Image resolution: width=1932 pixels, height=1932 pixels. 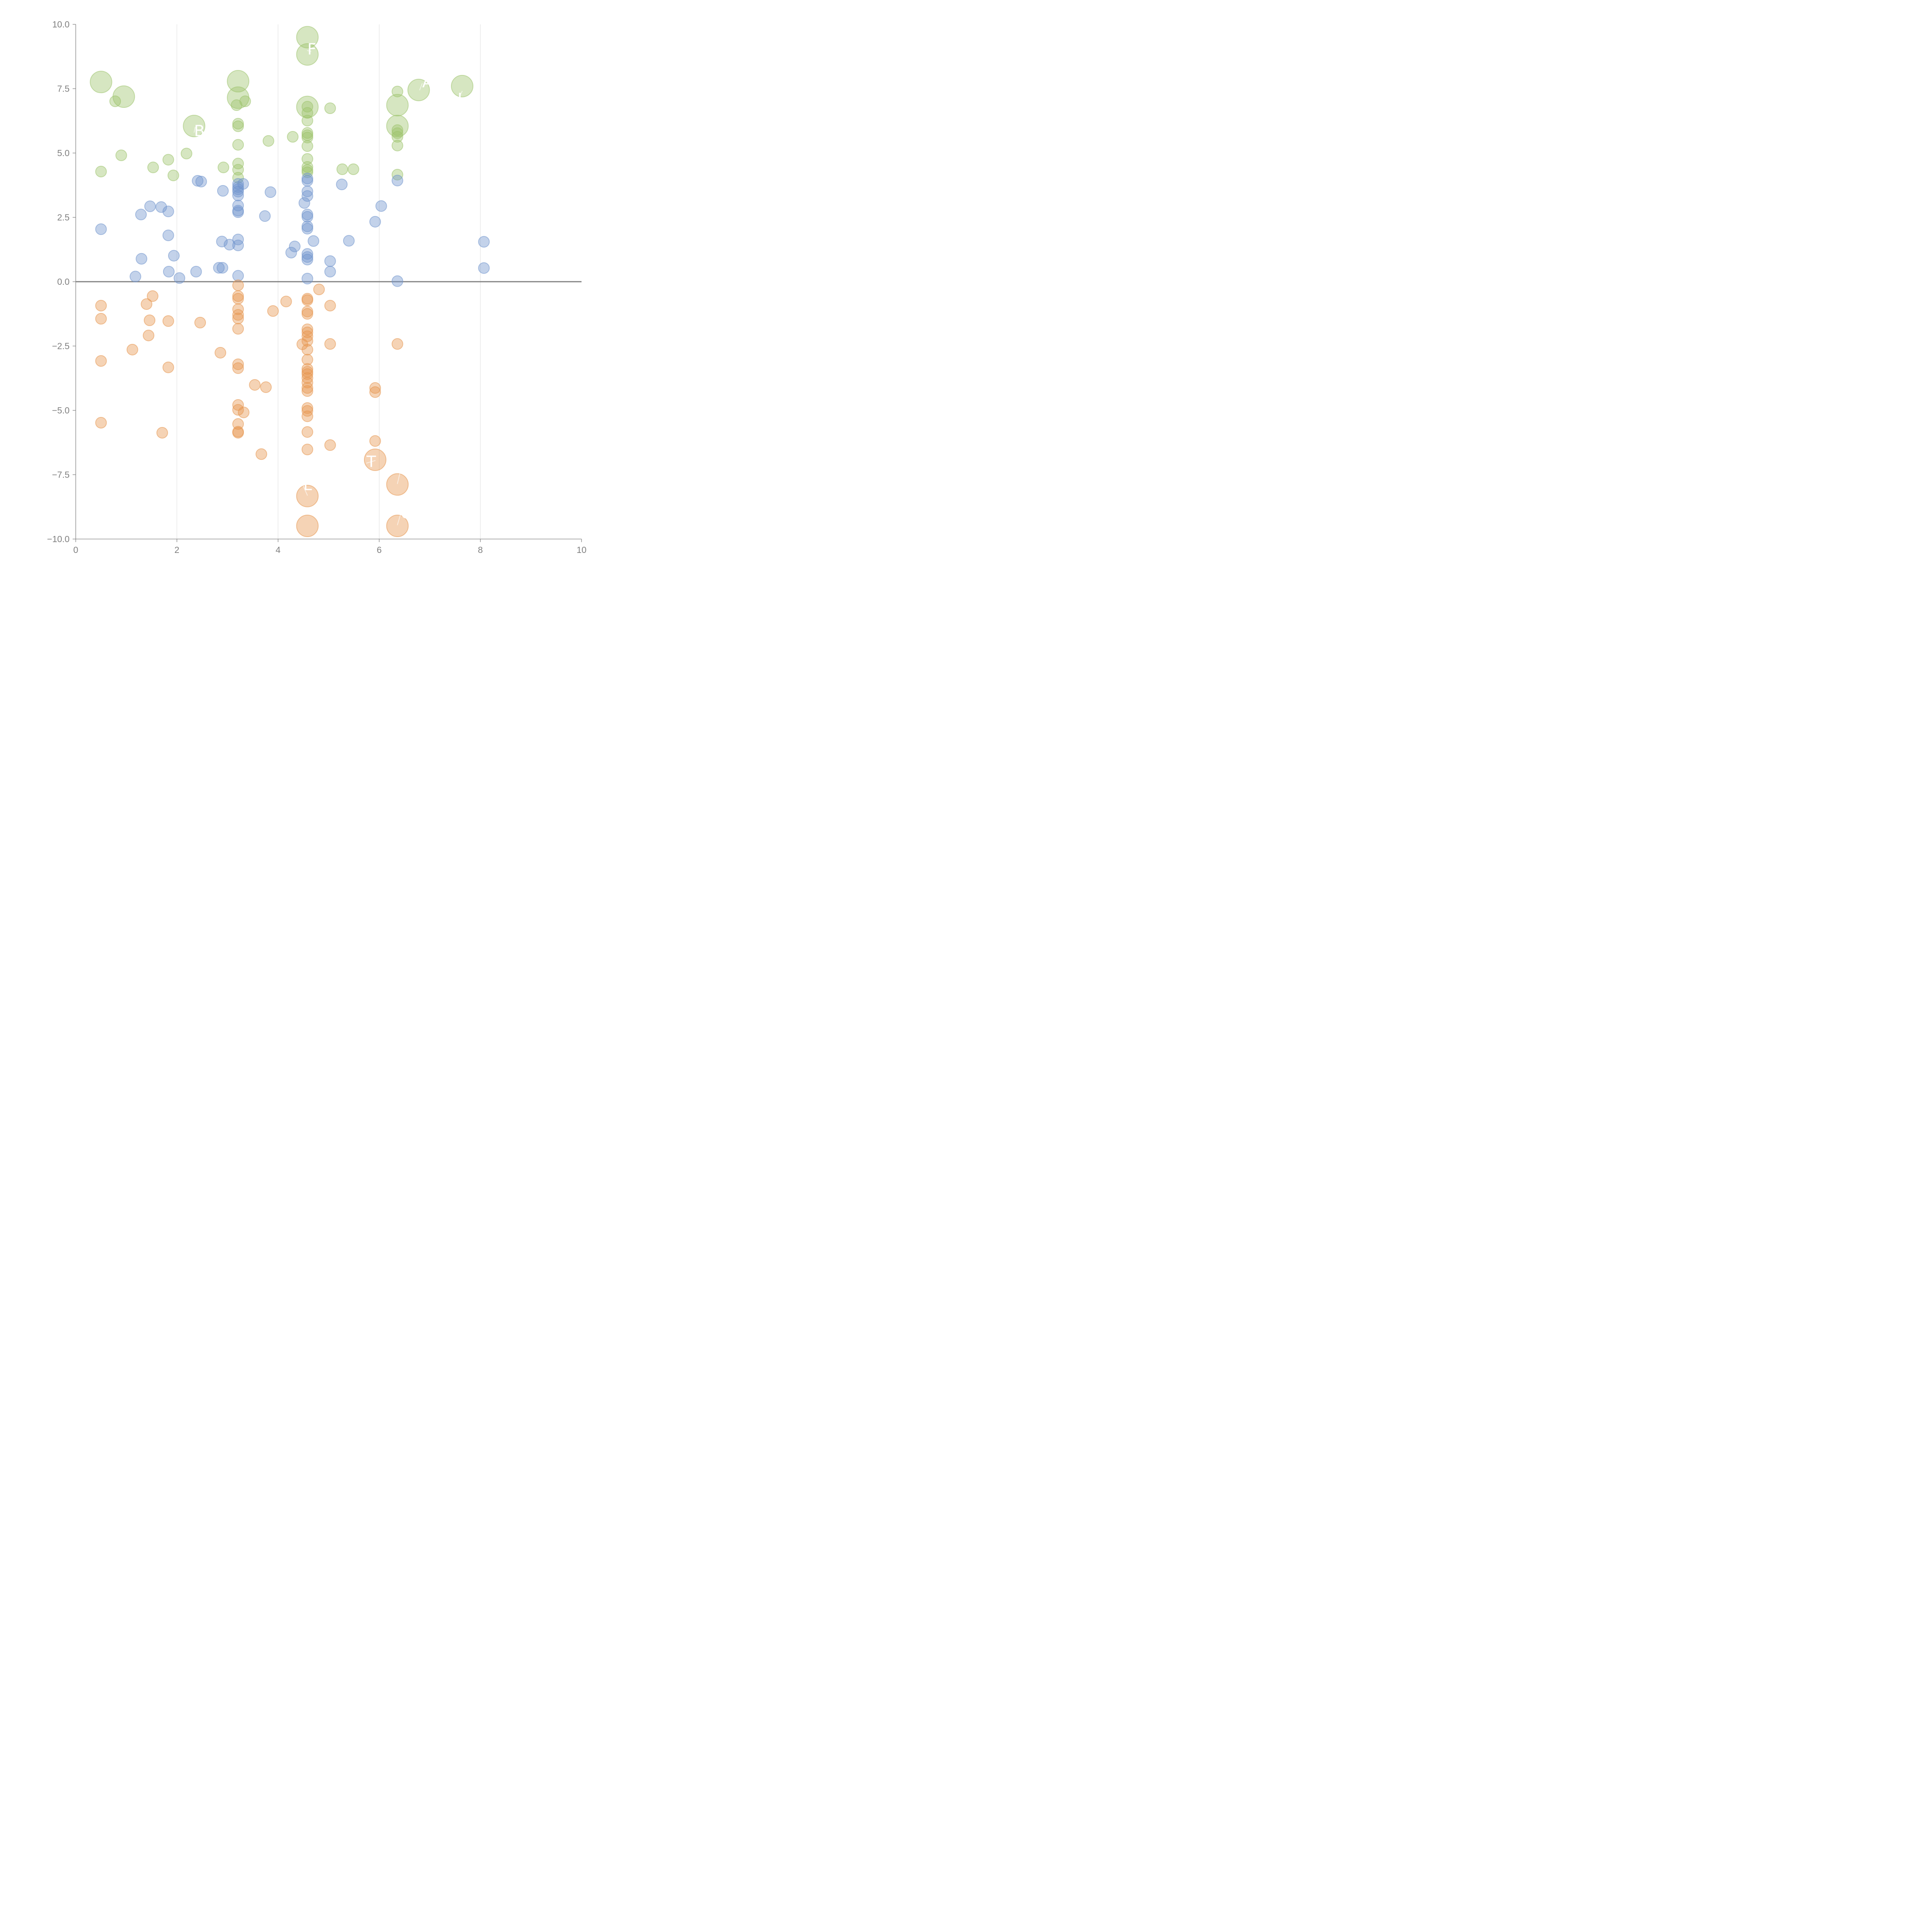 What do you see at coordinates (292, 230) in the screenshot?
I see `series-blue` at bounding box center [292, 230].